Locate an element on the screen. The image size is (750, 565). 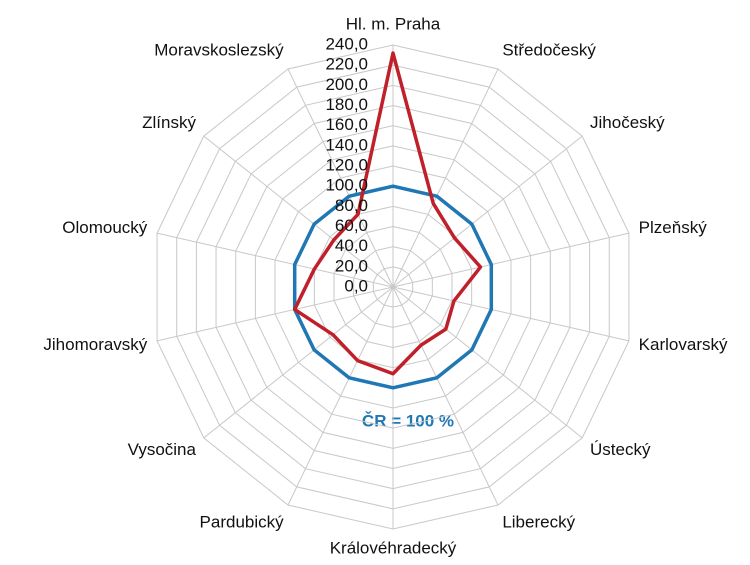
r-tick-label: 220,0 is located at coordinates (346, 64).